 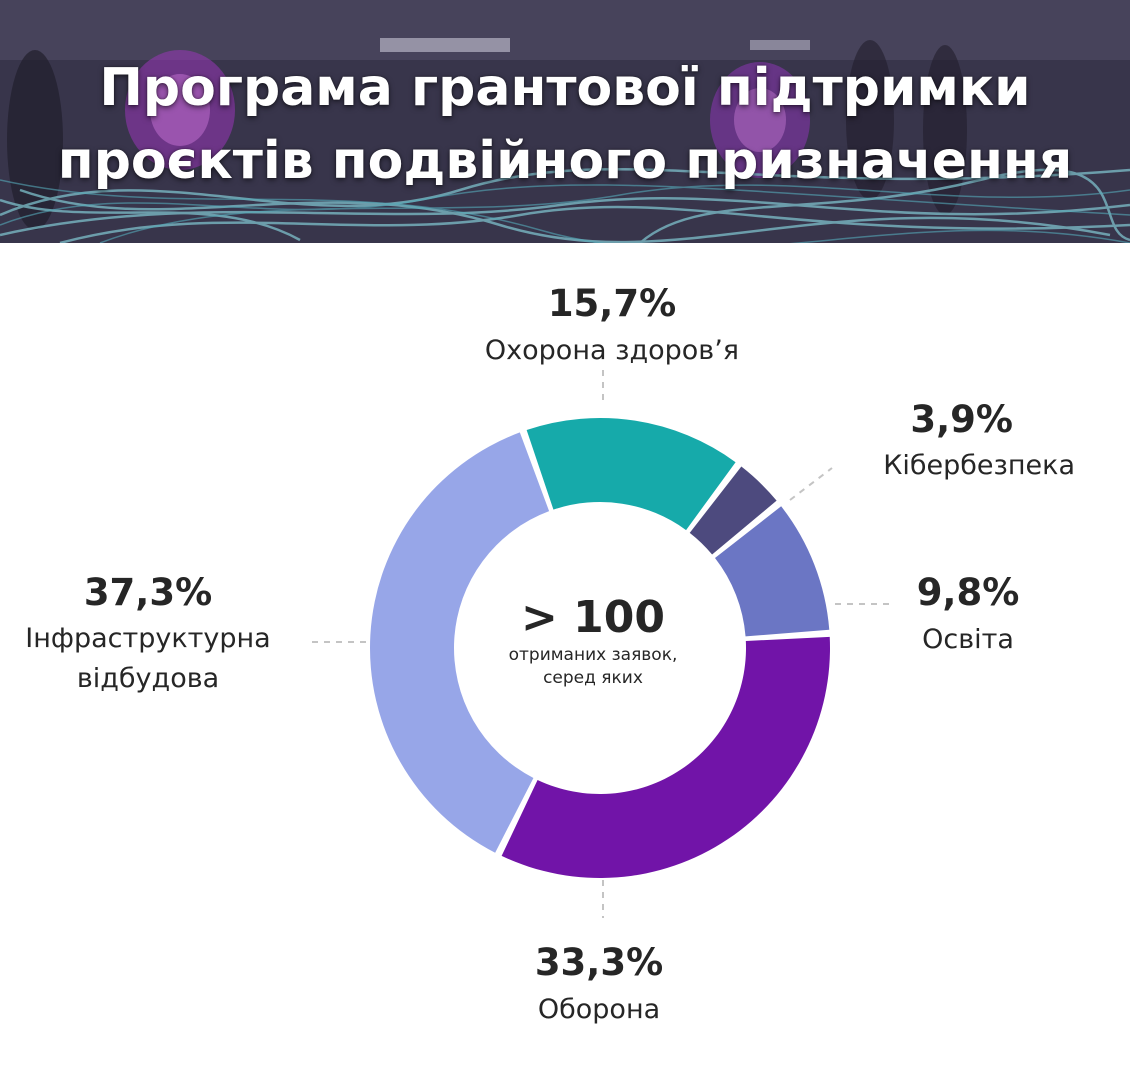 What do you see at coordinates (459, 642) in the screenshot?
I see `donut-slice-infrastructure` at bounding box center [459, 642].